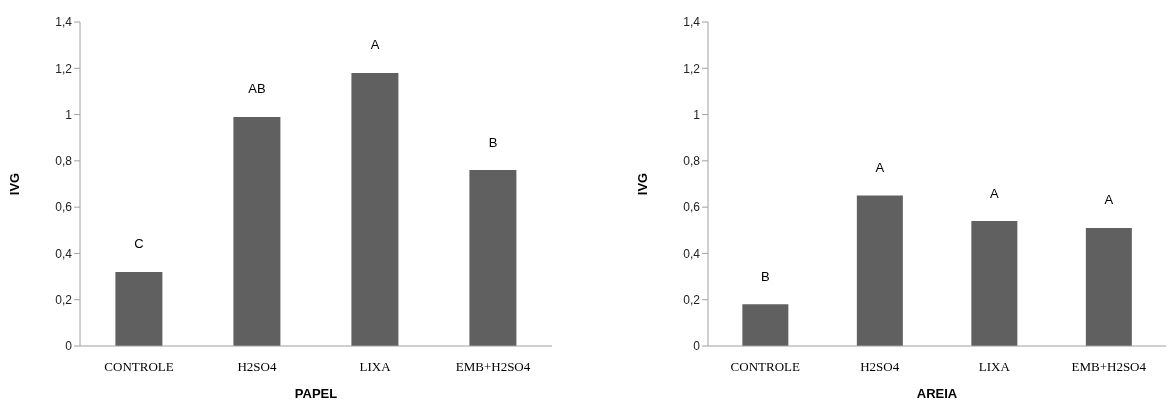 The width and height of the screenshot is (1174, 417). Describe the element at coordinates (139, 244) in the screenshot. I see `annotation: C` at that location.